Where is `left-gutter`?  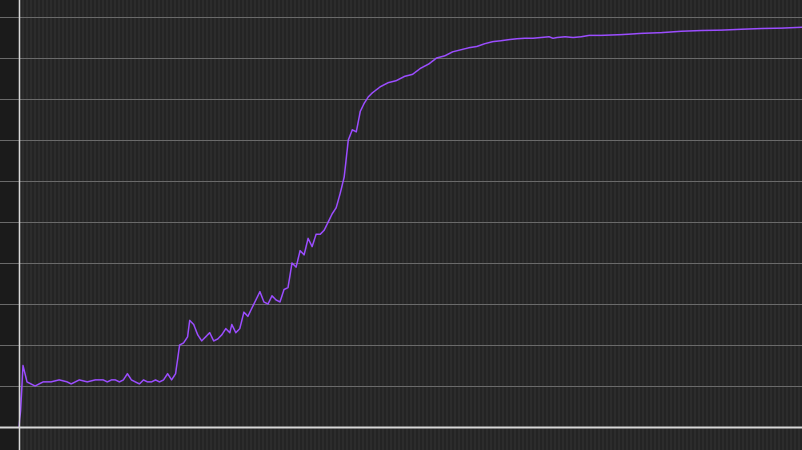 left-gutter is located at coordinates (9, 225).